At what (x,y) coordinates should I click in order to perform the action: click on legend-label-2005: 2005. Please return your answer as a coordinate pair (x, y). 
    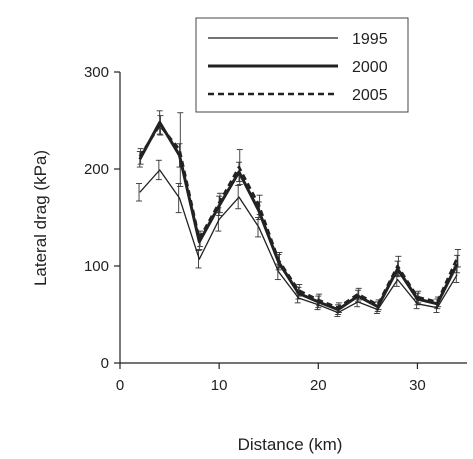
    Looking at the image, I should click on (370, 95).